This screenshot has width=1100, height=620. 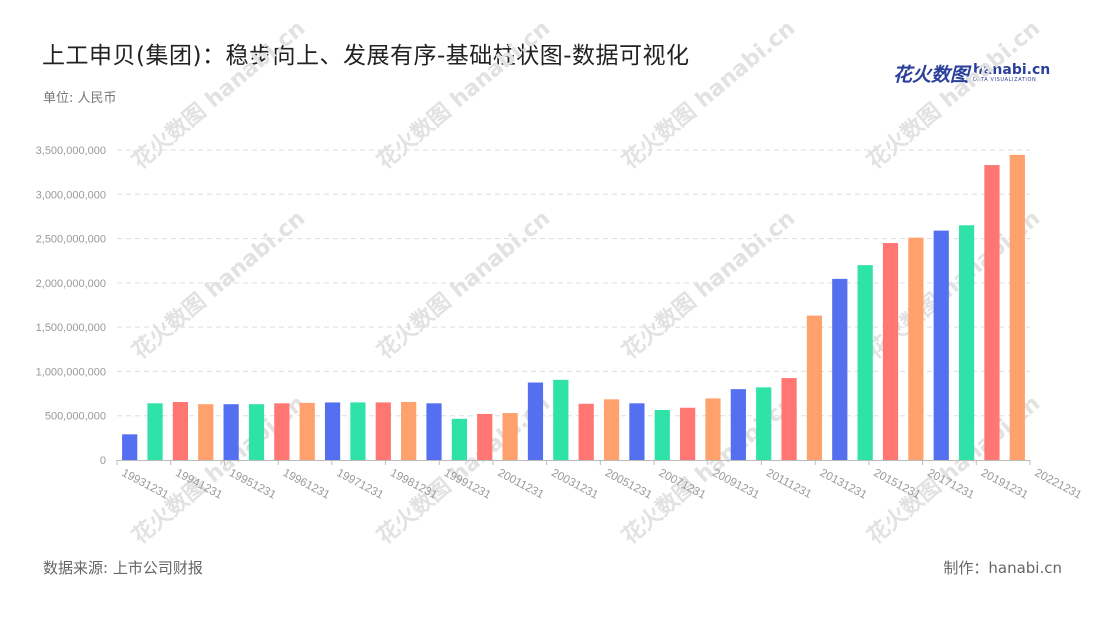 I want to click on y-tick-label: 500,000,000, so click(x=75, y=417).